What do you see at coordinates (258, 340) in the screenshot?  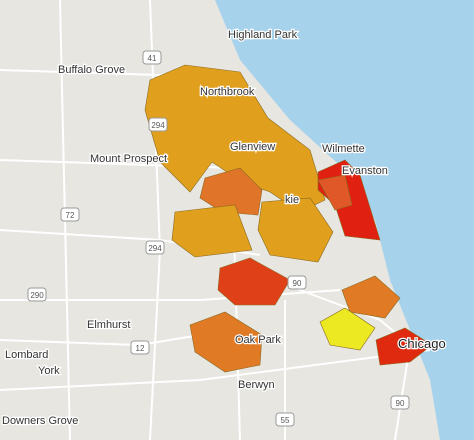 I see `place-label: Oak Park` at bounding box center [258, 340].